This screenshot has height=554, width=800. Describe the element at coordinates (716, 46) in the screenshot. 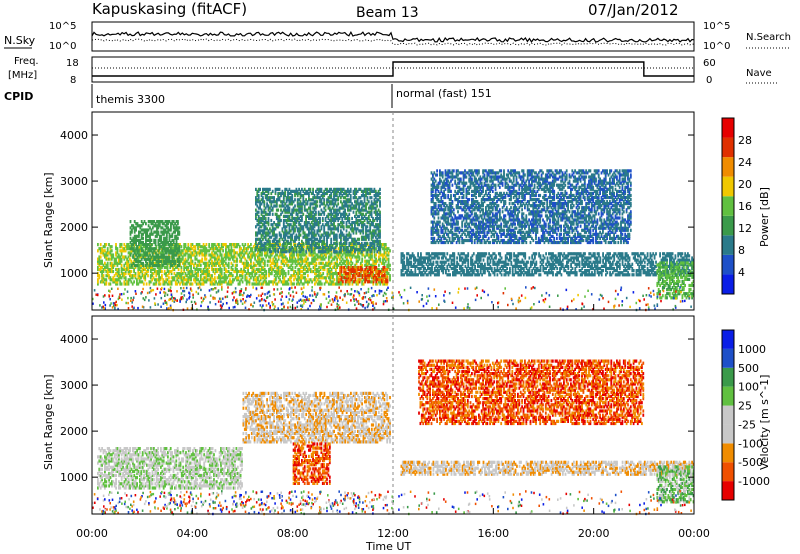

I see `noise-right-tick-bottom: 10^0` at that location.